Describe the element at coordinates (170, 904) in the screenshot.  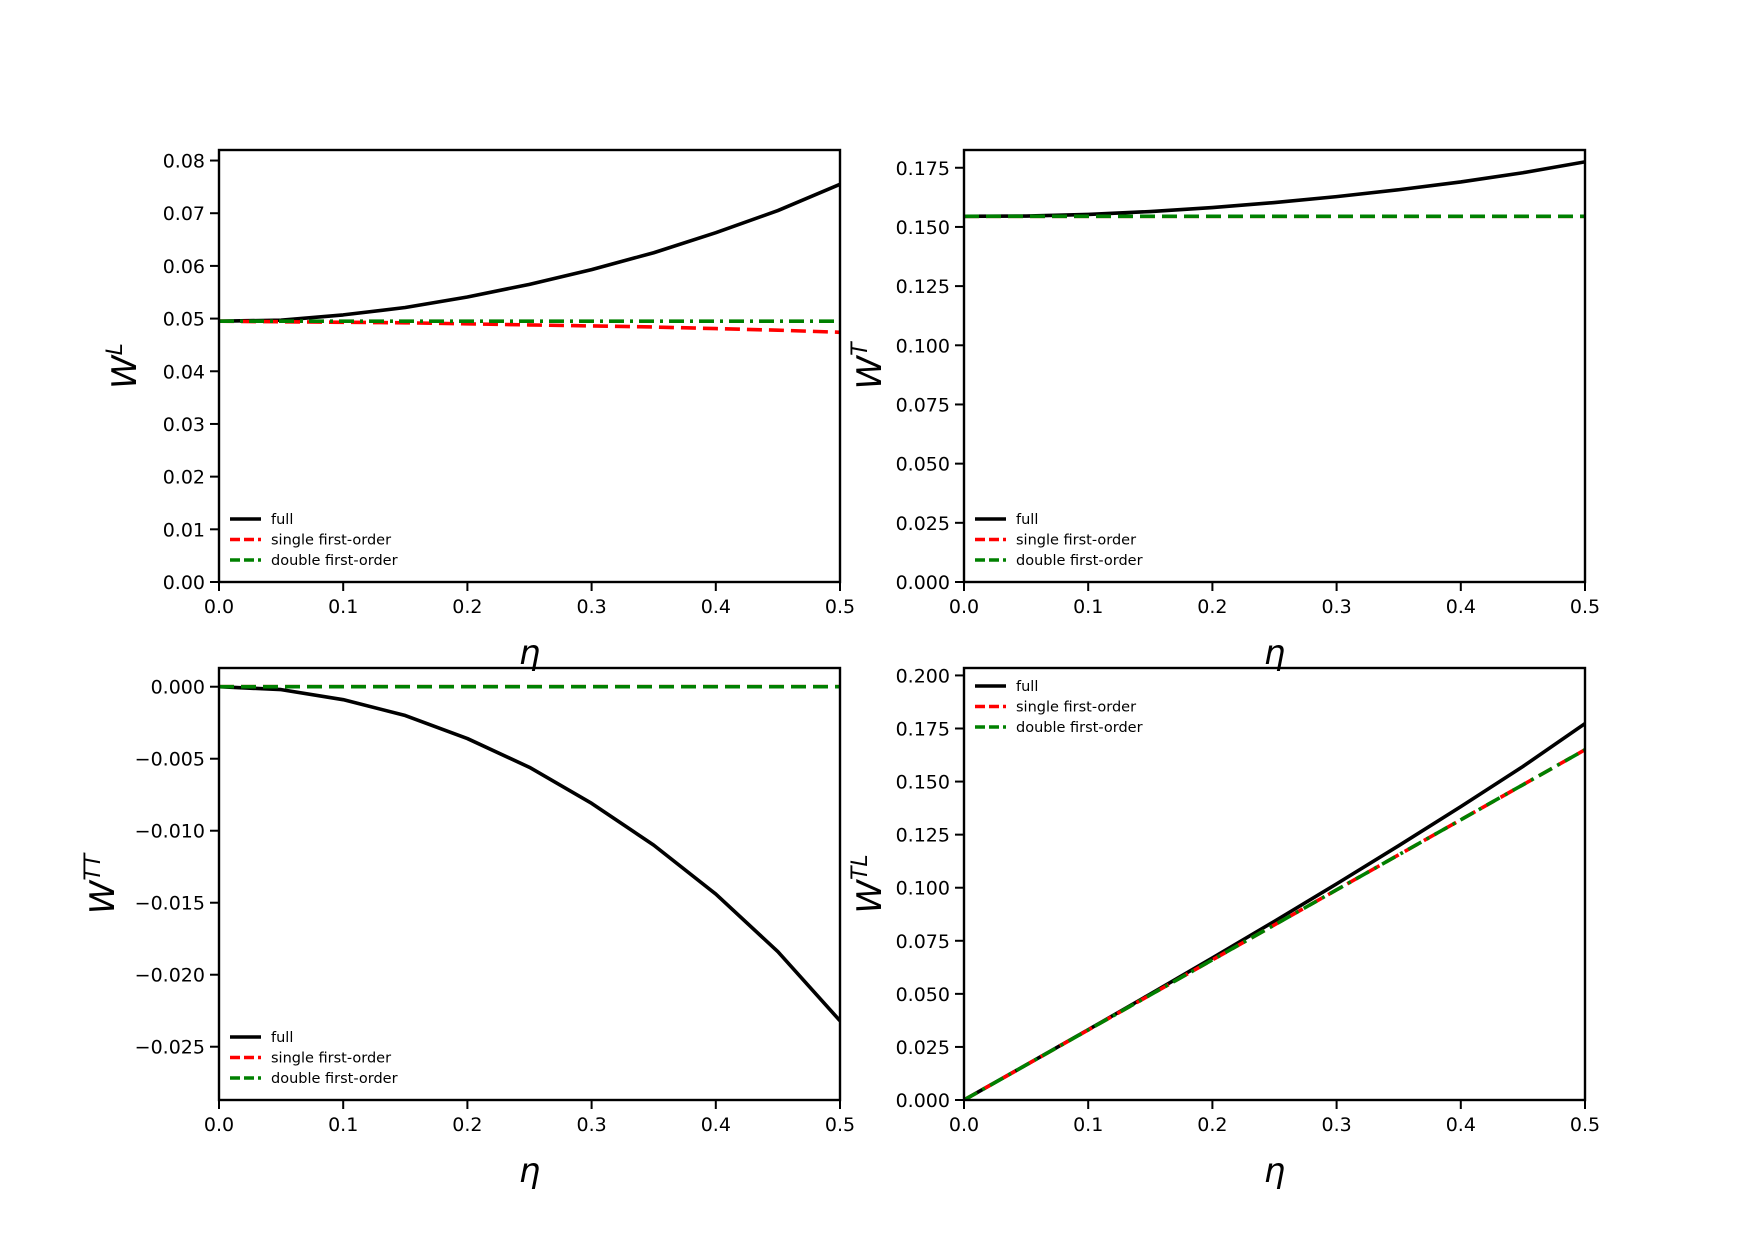
I see `y-tick-label: −0.015` at that location.